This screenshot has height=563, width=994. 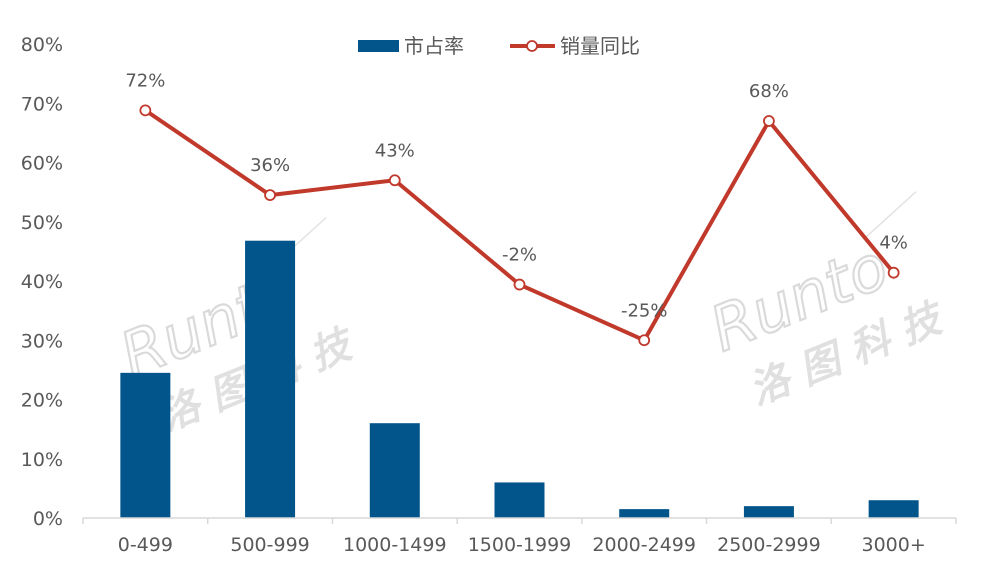 I want to click on data-label: 43%, so click(x=395, y=150).